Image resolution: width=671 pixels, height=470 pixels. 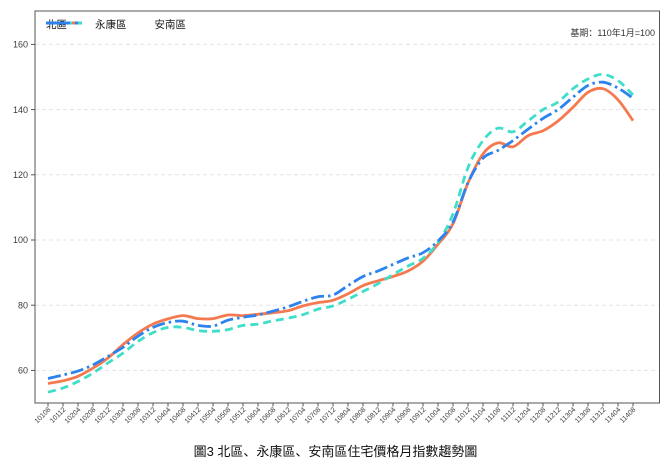 I want to click on legend-label-north: 北區, so click(x=56, y=25).